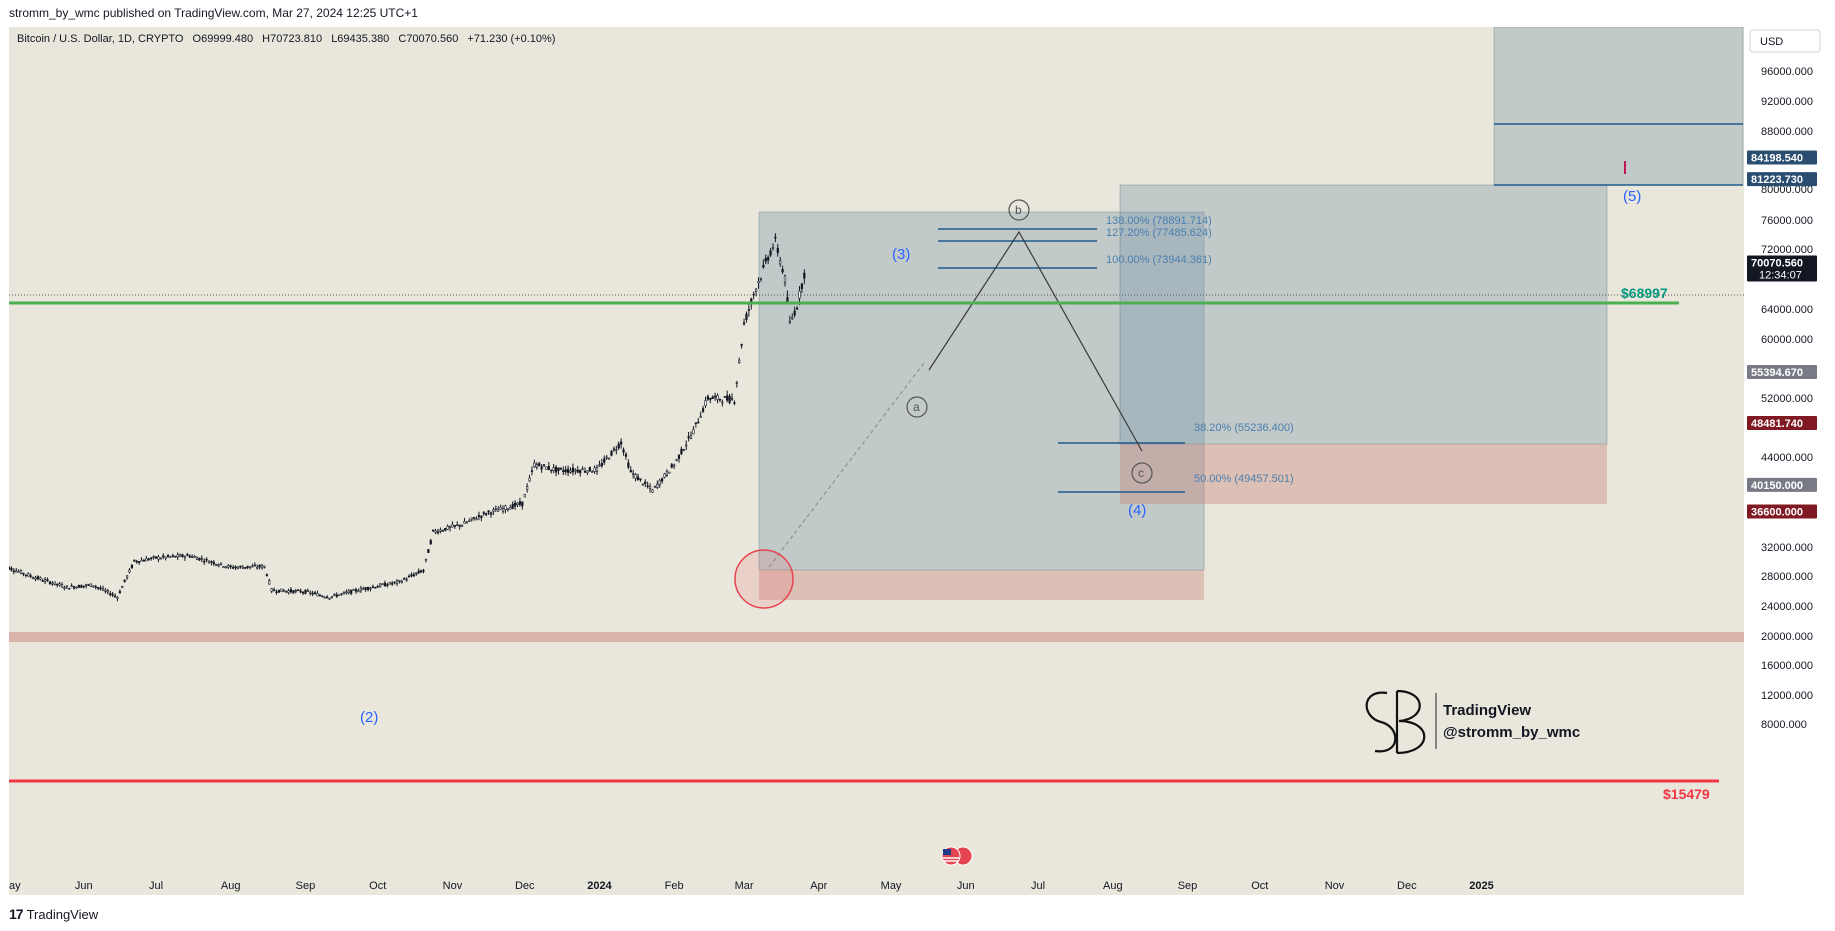 The image size is (1835, 931). What do you see at coordinates (1363, 314) in the screenshot?
I see `box-wave4-target-zone` at bounding box center [1363, 314].